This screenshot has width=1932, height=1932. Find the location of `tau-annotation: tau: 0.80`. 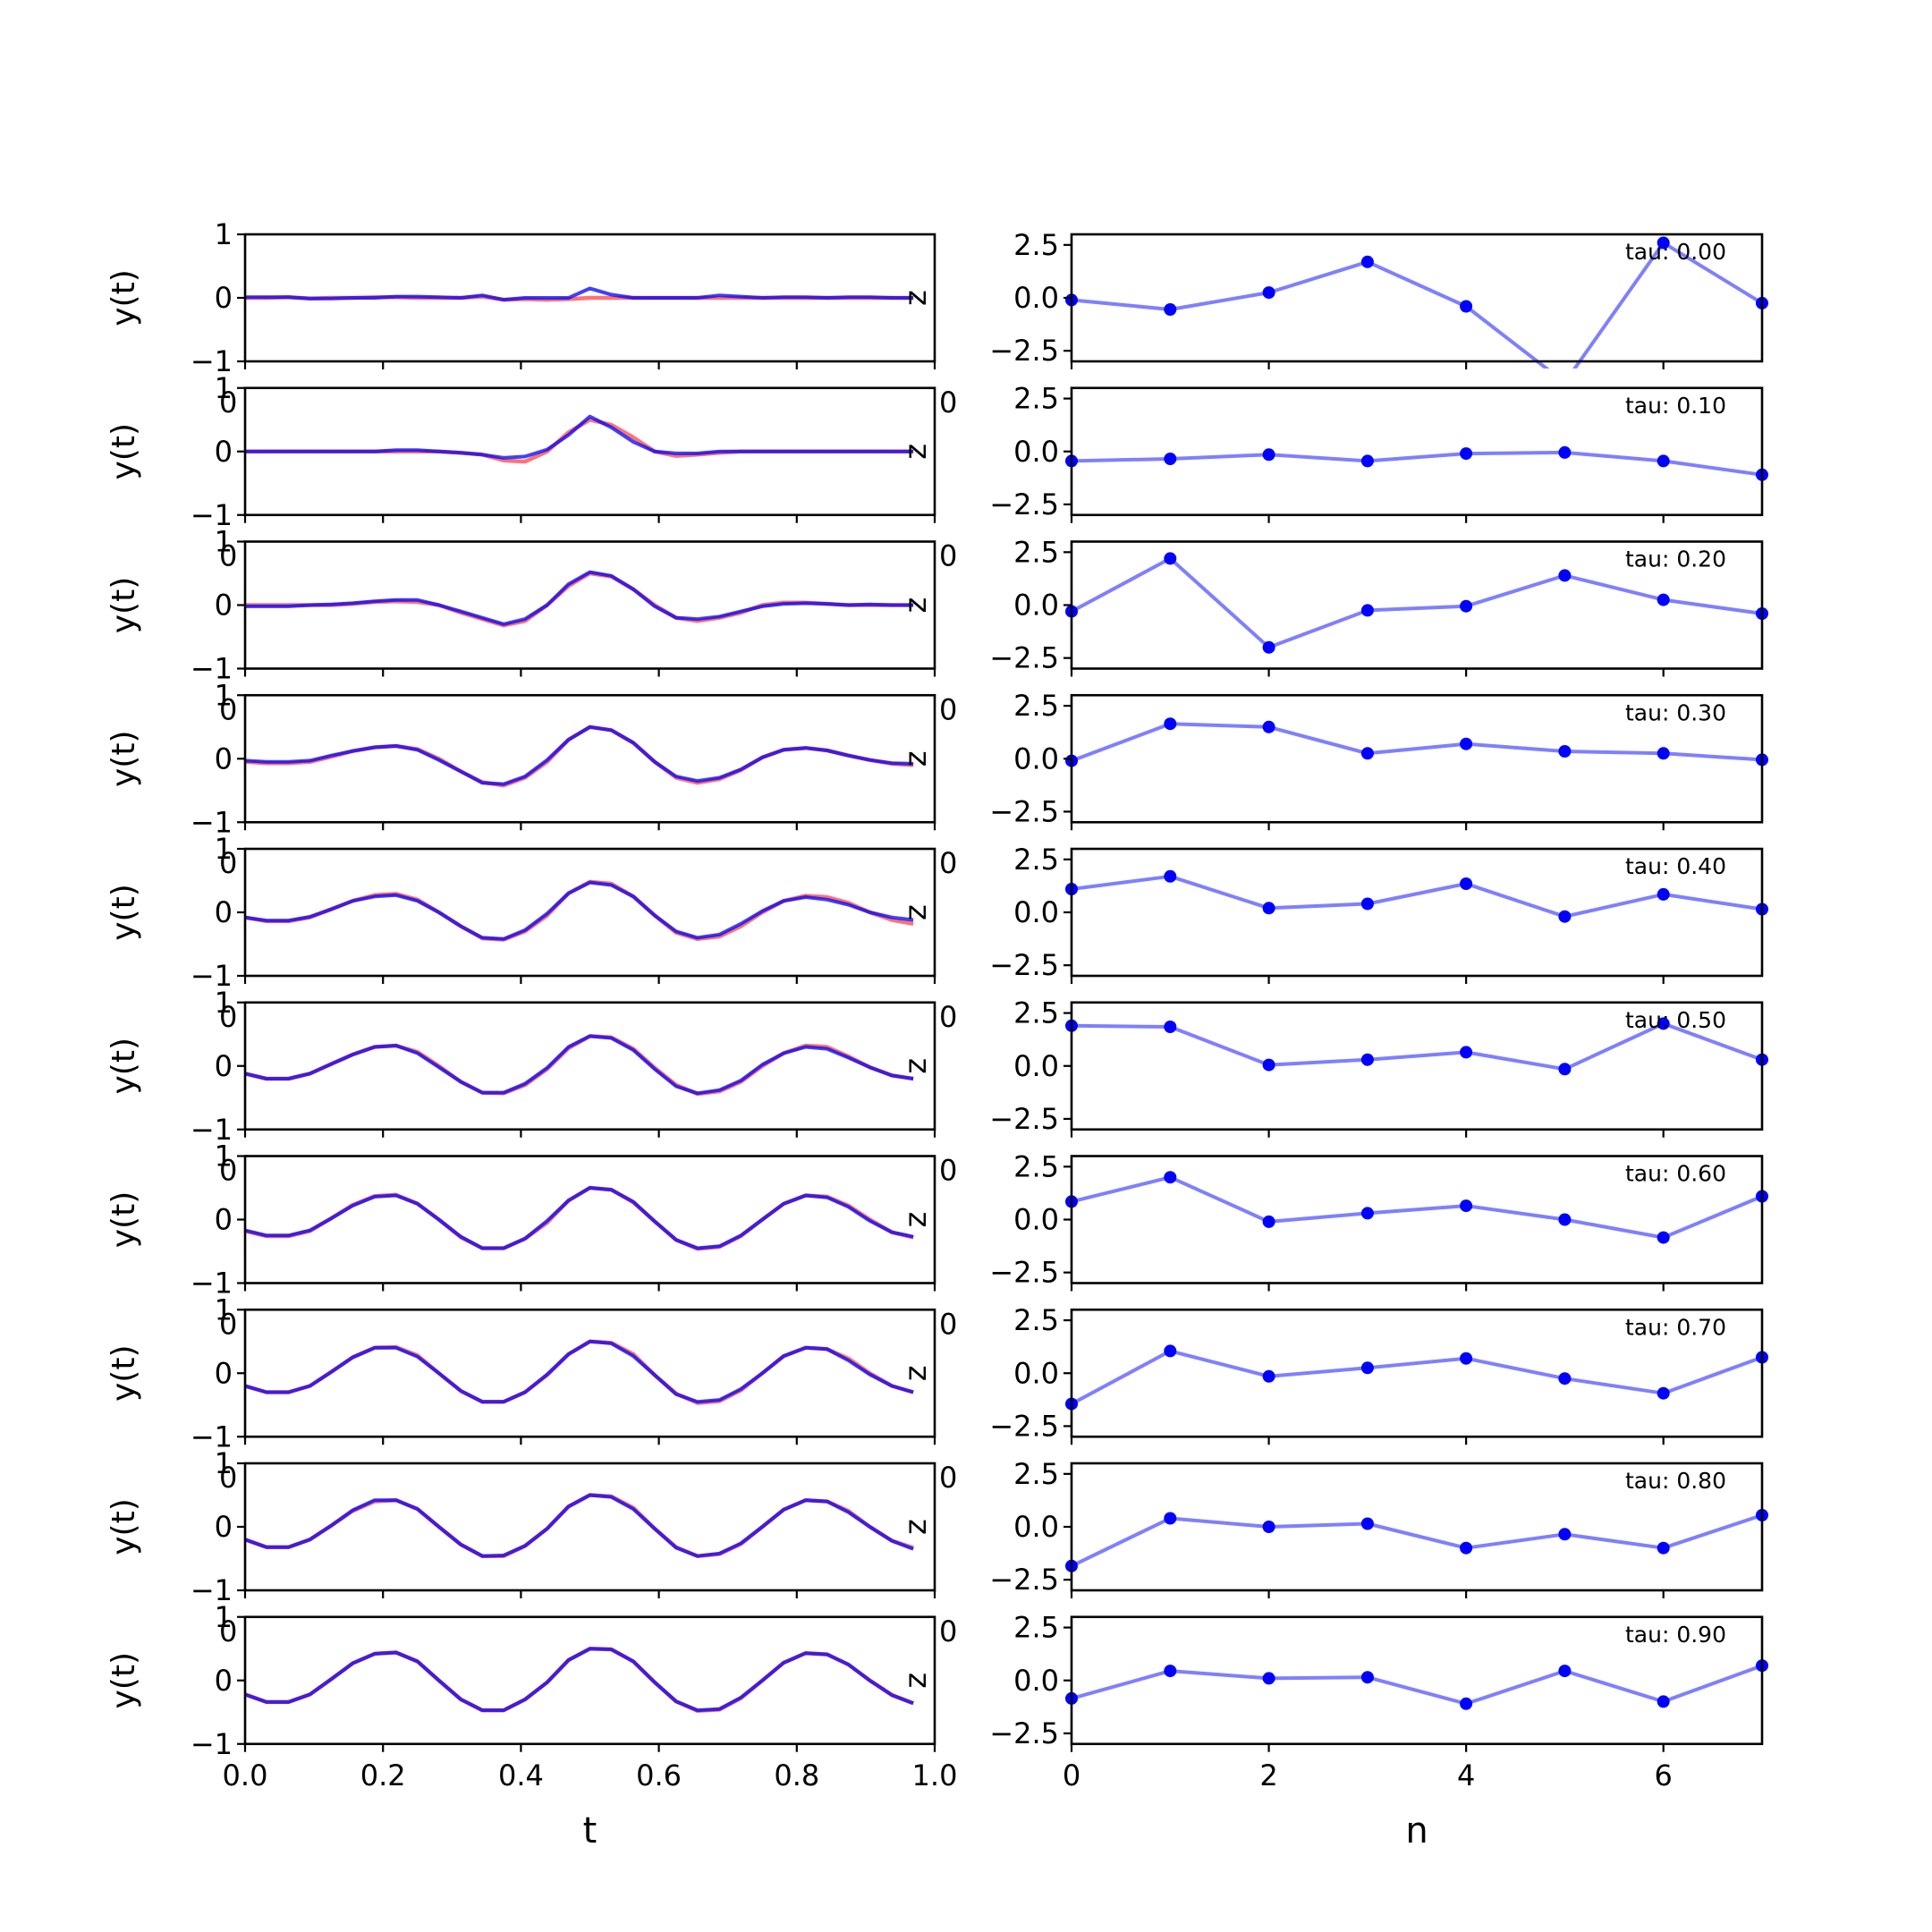

tau-annotation: tau: 0.80 is located at coordinates (1675, 1481).